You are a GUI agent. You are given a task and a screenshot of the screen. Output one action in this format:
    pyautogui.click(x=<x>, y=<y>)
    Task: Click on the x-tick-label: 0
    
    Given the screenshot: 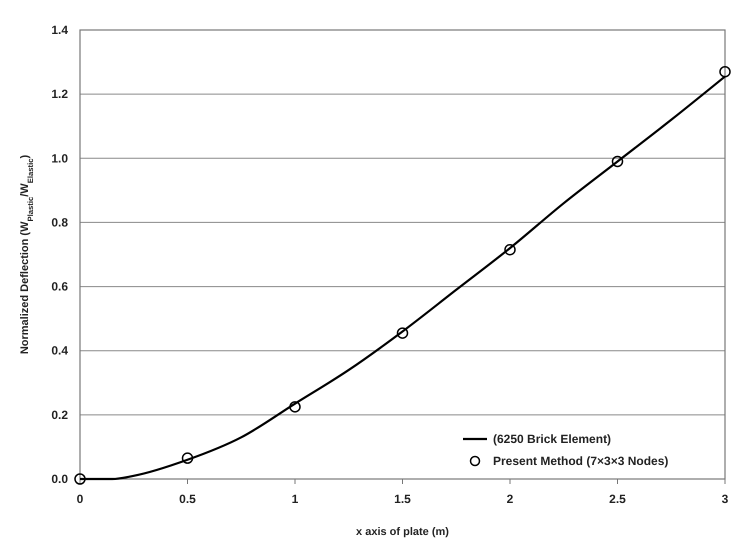 What is the action you would take?
    pyautogui.click(x=80, y=499)
    